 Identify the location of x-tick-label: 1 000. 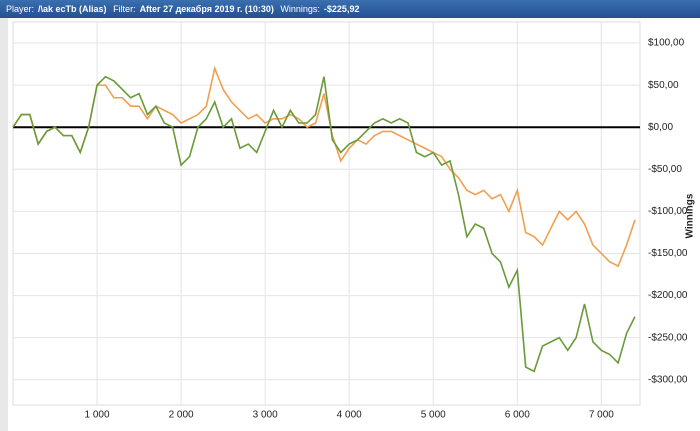
(97, 415).